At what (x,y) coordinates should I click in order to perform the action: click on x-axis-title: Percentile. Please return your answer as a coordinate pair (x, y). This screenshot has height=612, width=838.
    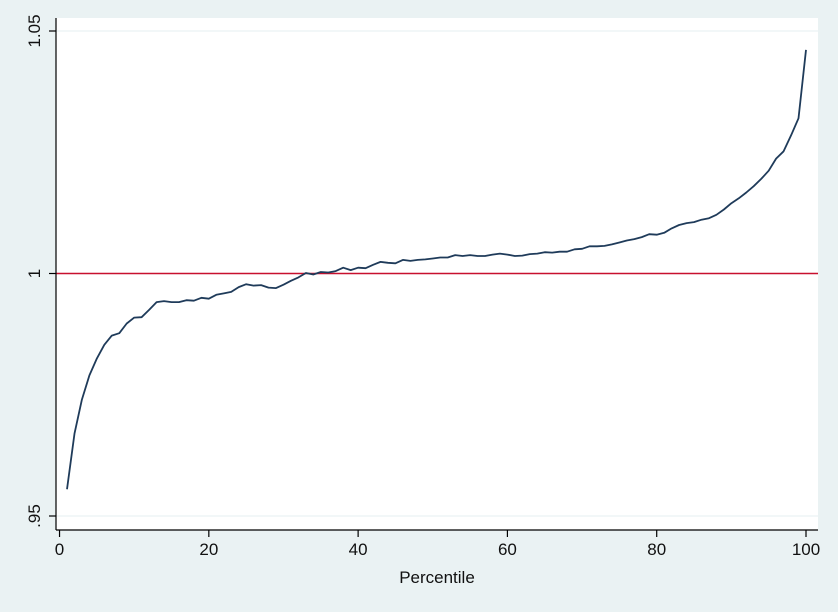
    Looking at the image, I should click on (437, 577).